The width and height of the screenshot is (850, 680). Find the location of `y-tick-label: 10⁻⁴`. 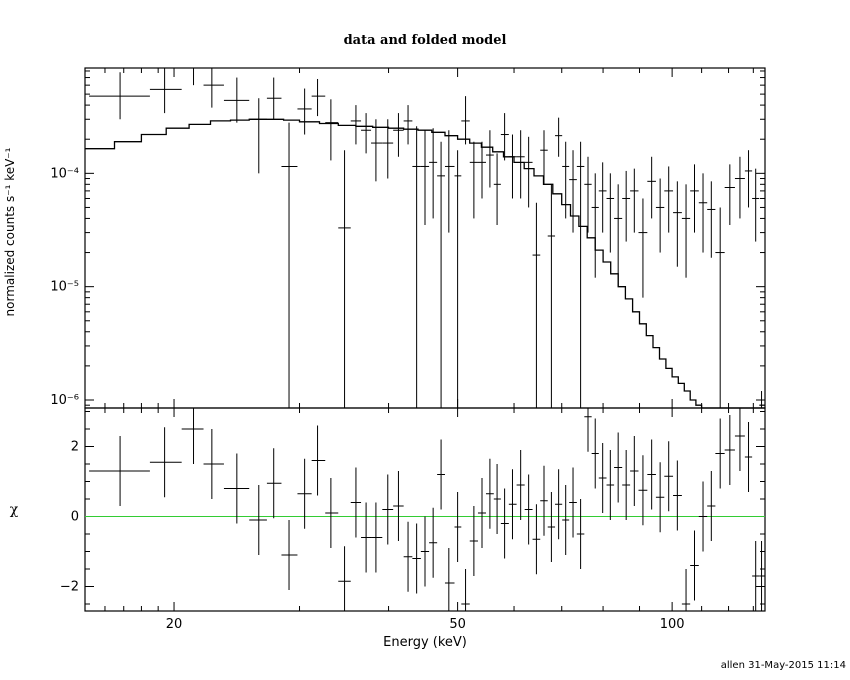

y-tick-label: 10⁻⁴ is located at coordinates (64, 173).